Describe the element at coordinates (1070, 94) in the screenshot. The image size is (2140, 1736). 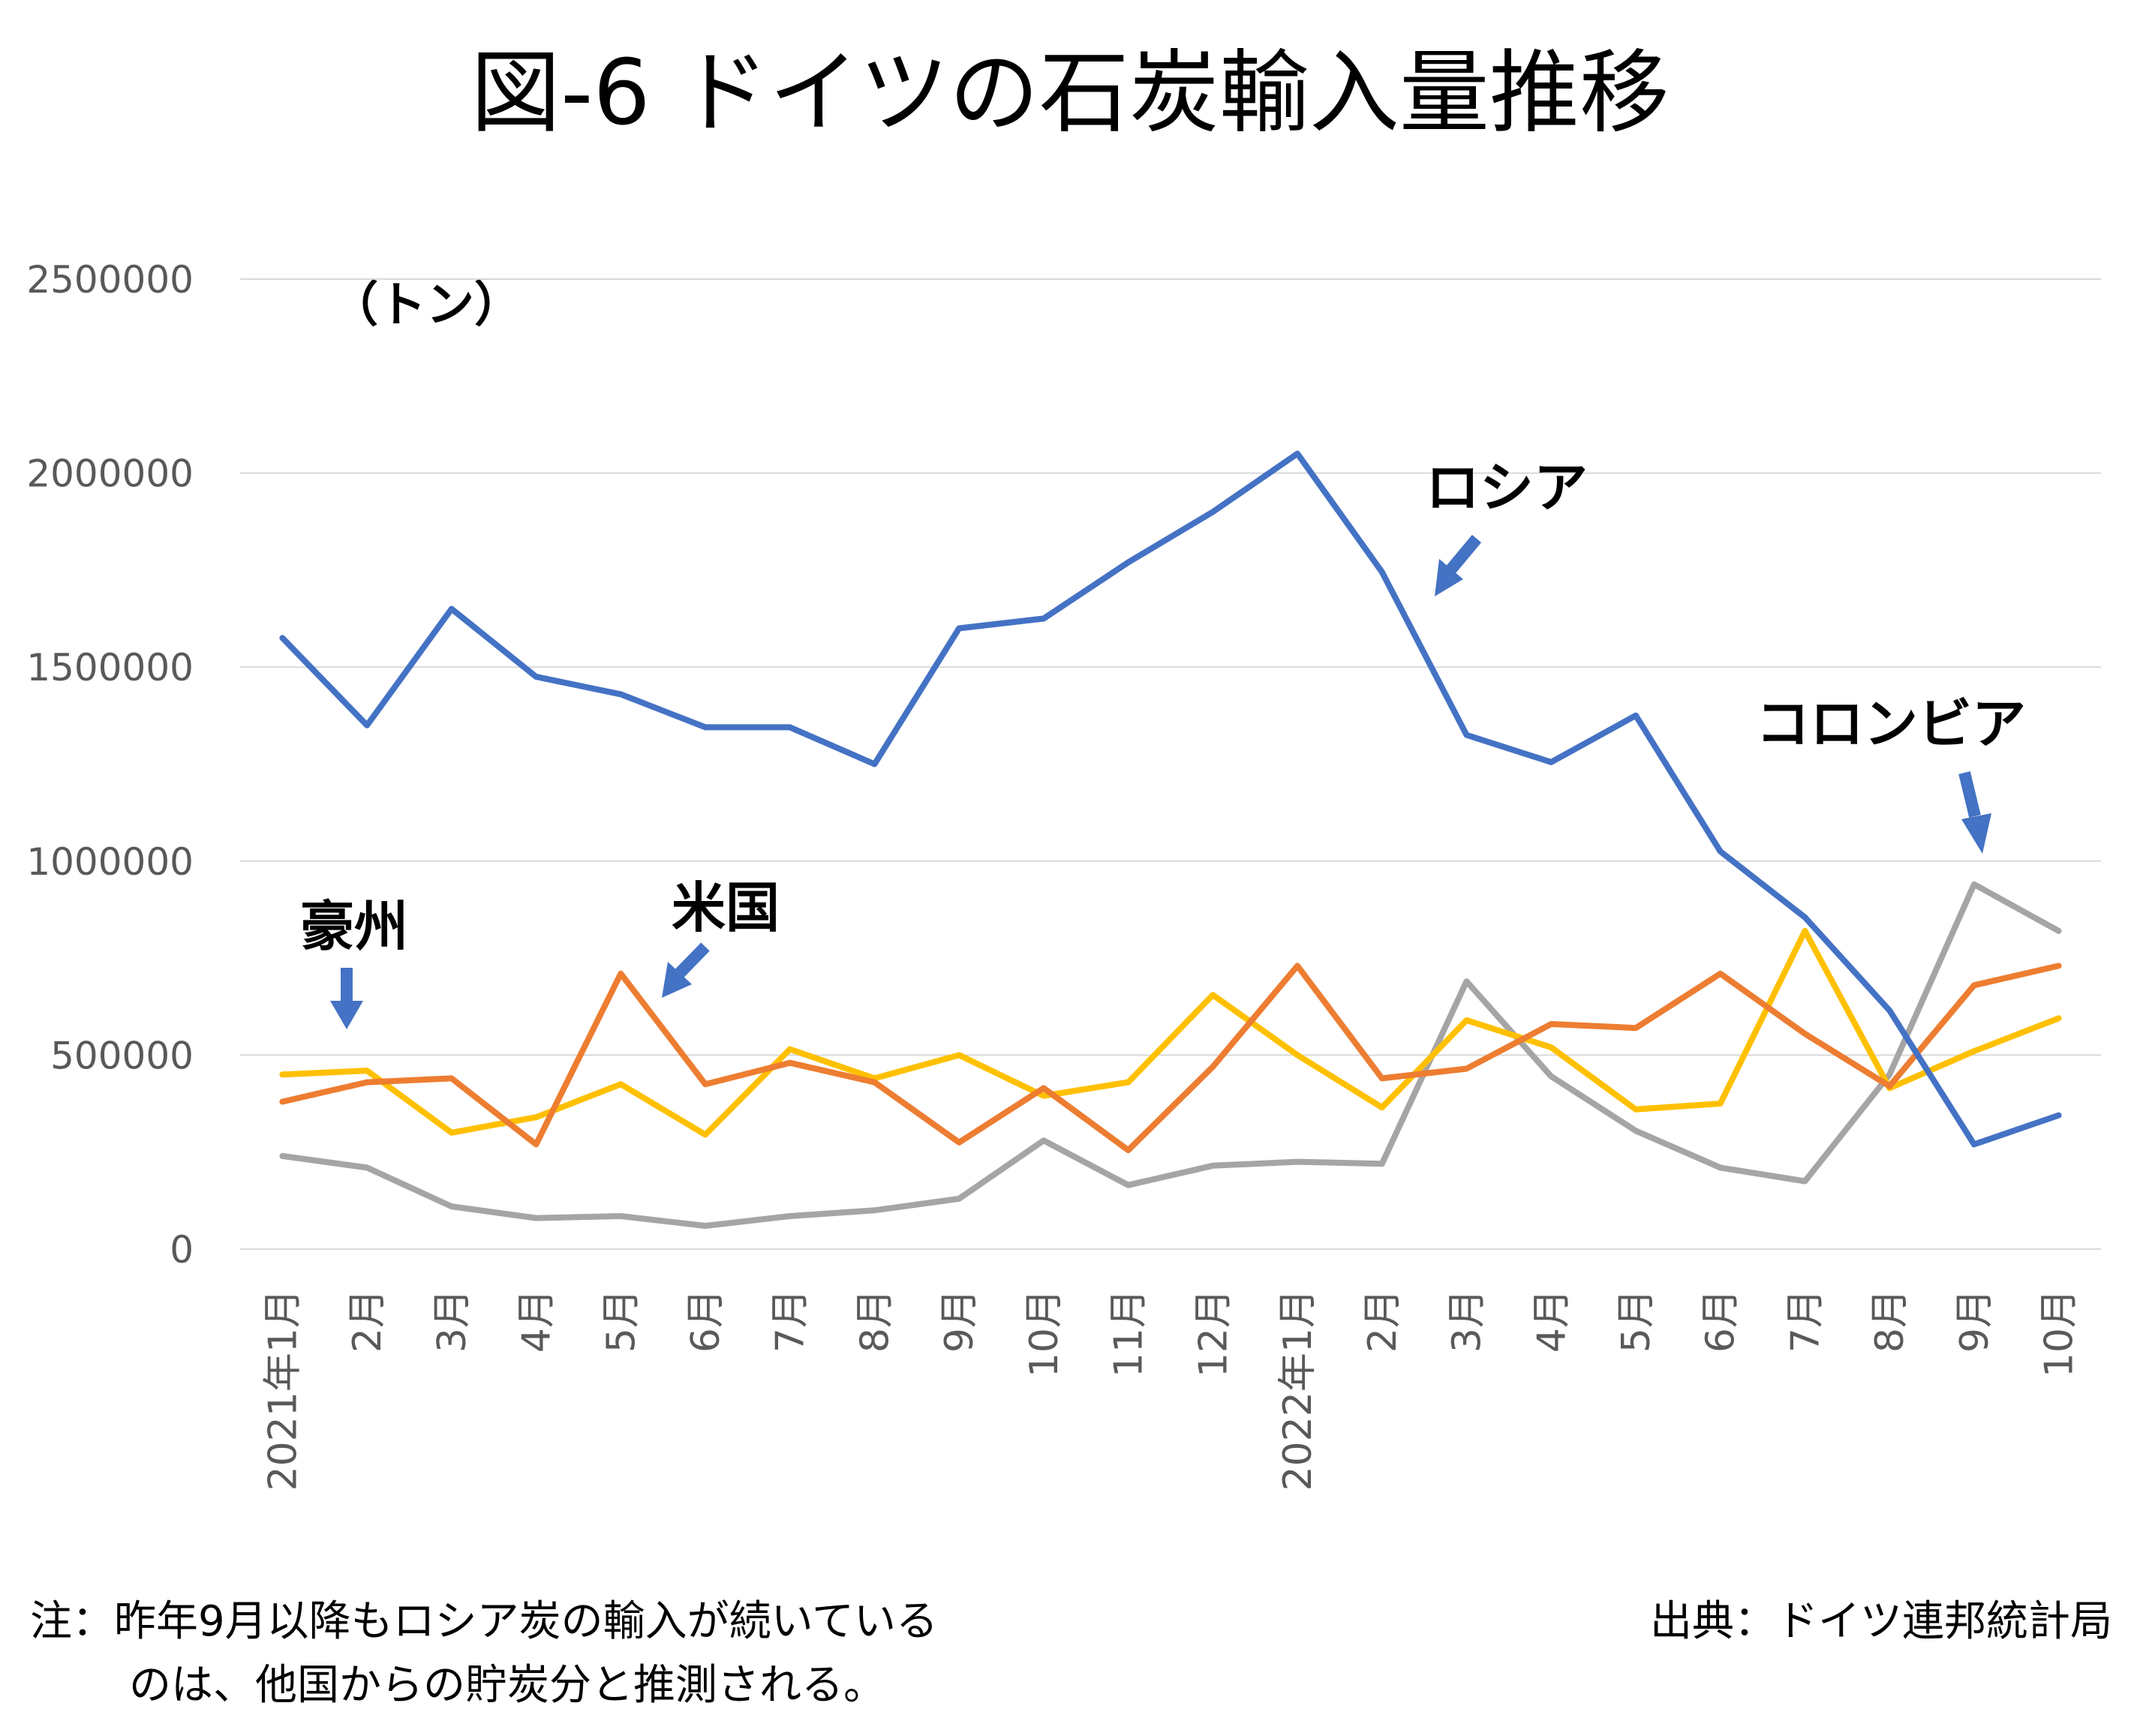
I see `chart-title: 図-6 ドイツの石炭輸入量推移` at that location.